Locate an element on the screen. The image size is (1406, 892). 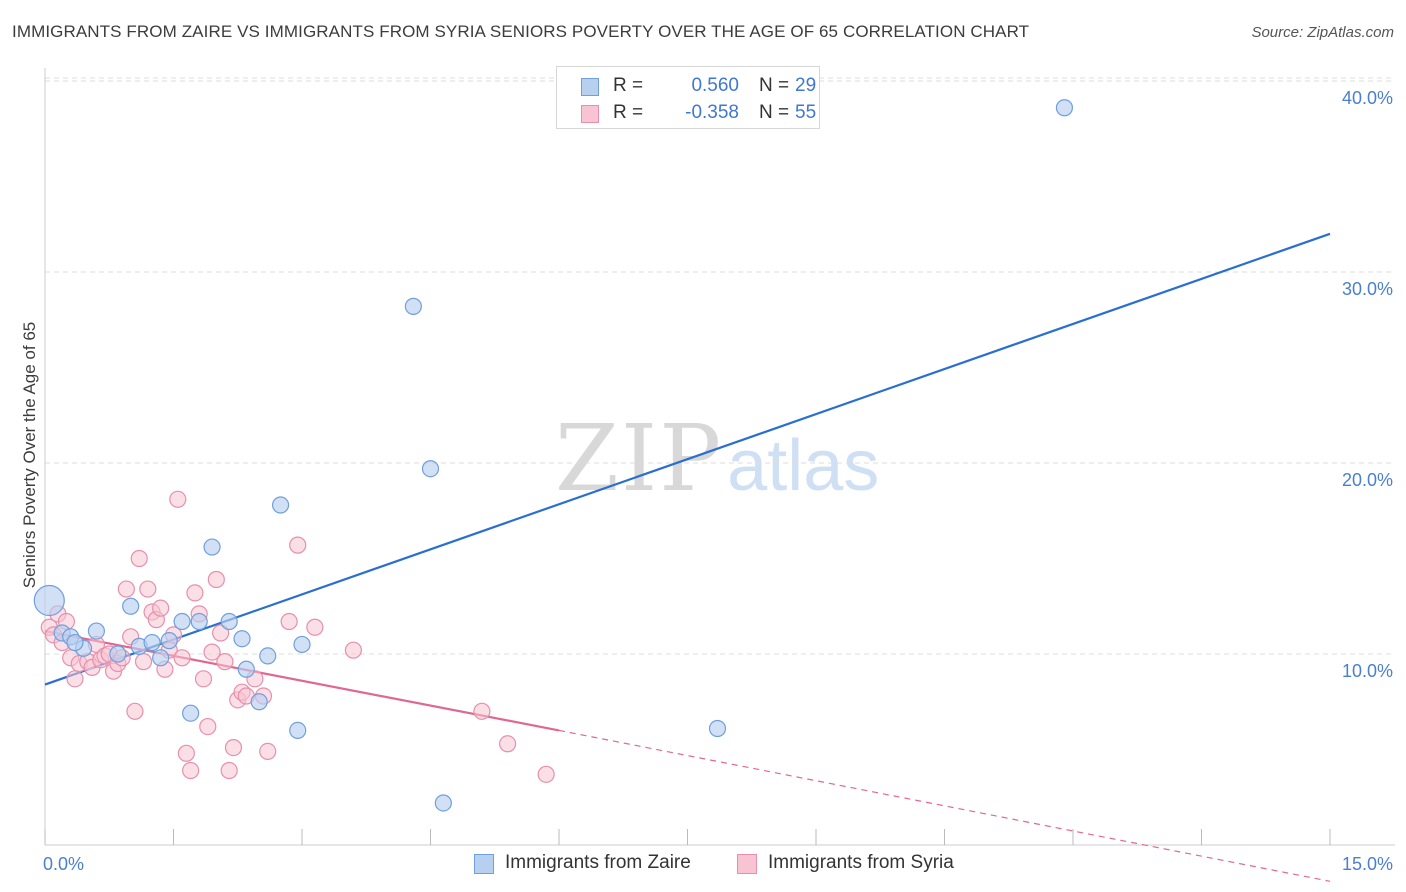
legend-r-value-zaire: 0.560 is located at coordinates (715, 85).